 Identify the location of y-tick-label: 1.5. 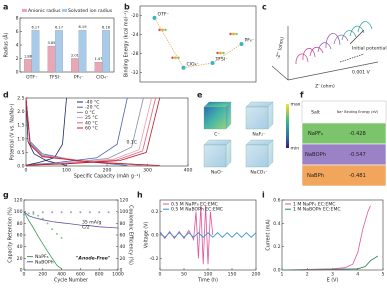
(20, 126).